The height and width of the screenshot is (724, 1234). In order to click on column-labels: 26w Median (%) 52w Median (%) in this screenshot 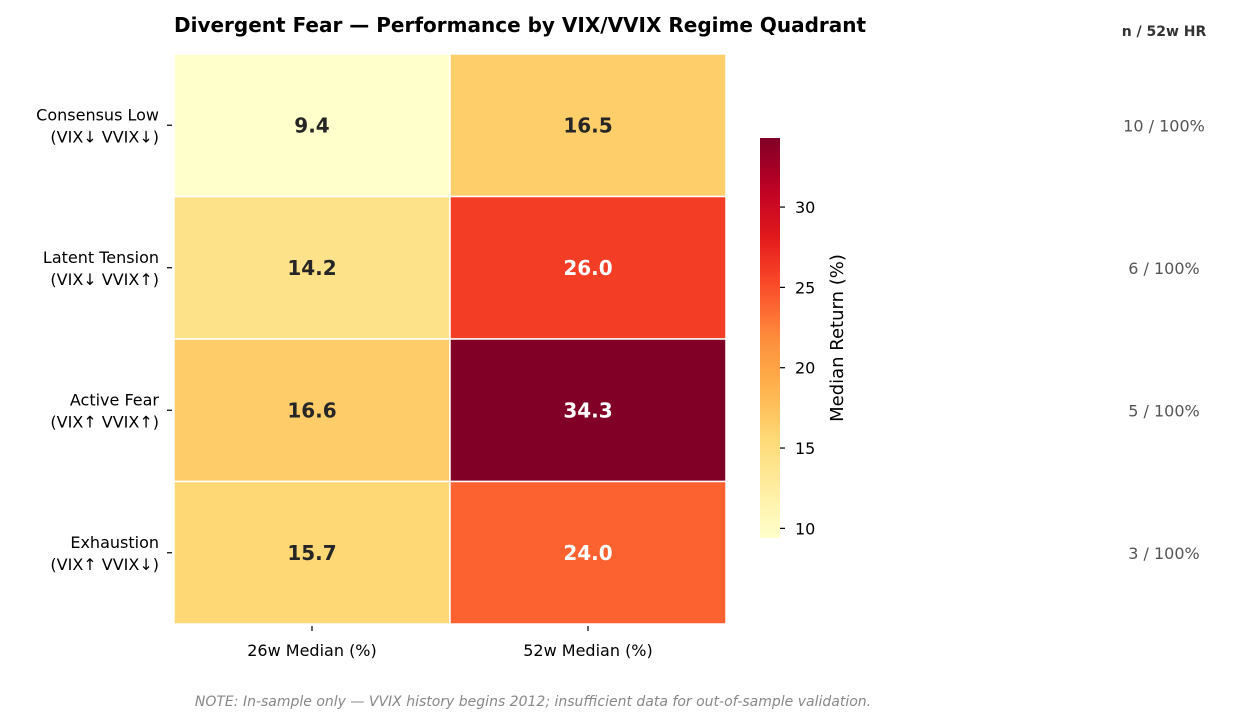, I will do `click(450, 643)`.